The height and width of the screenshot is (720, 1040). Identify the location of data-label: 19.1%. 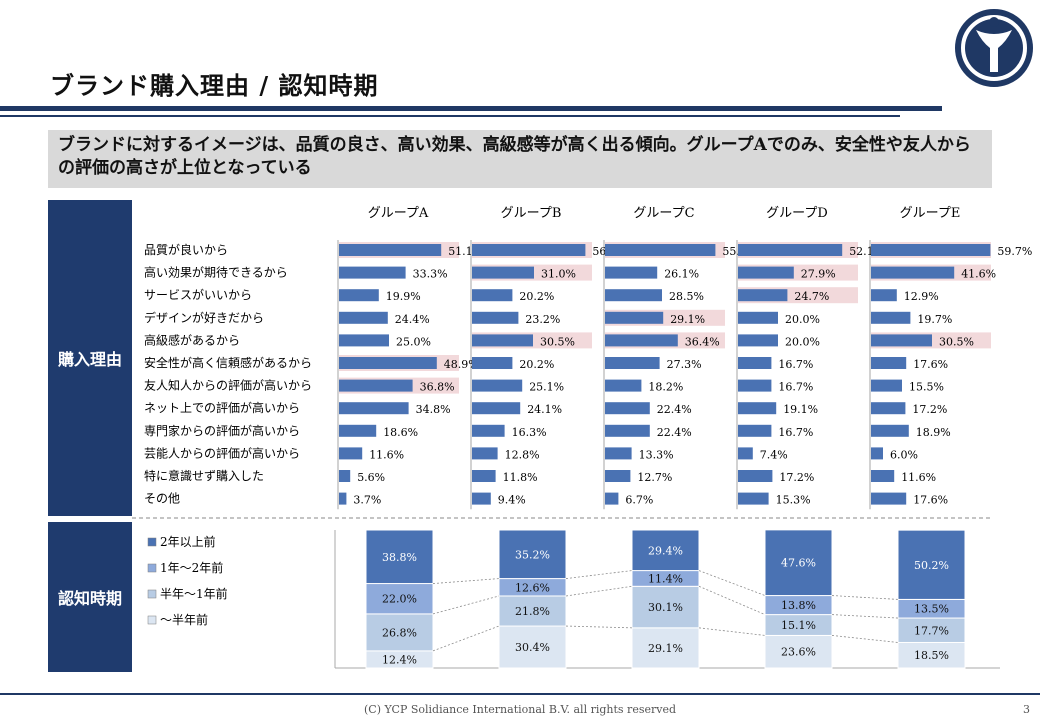
(800, 409).